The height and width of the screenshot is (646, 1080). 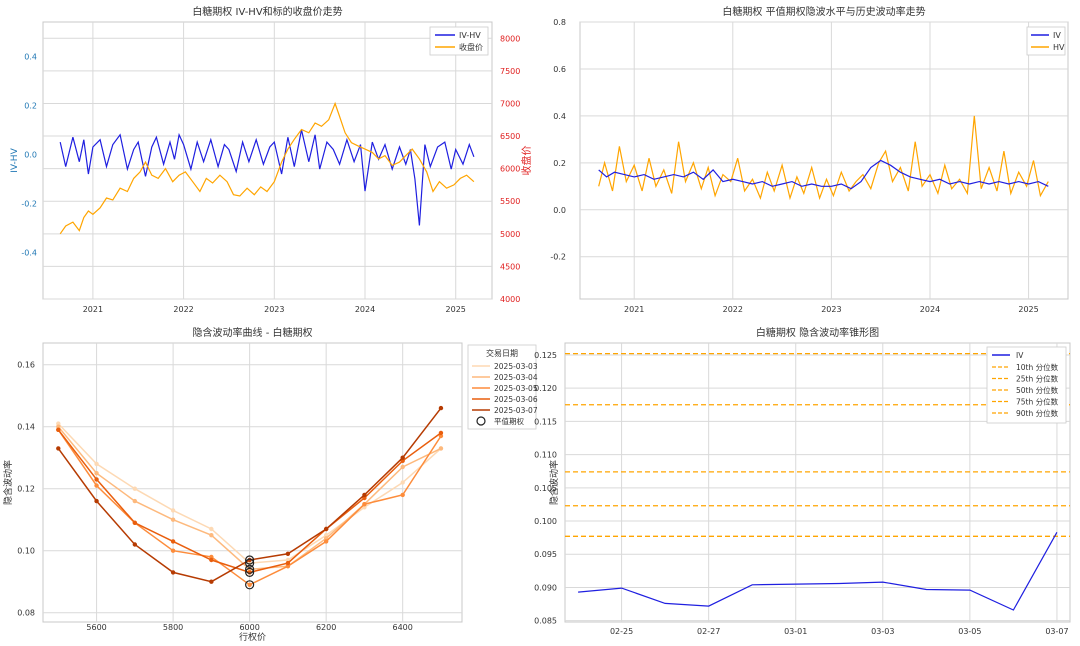 I want to click on chart-title: 白糖期权 IV-HV和标的收盘价走势, so click(x=267, y=11).